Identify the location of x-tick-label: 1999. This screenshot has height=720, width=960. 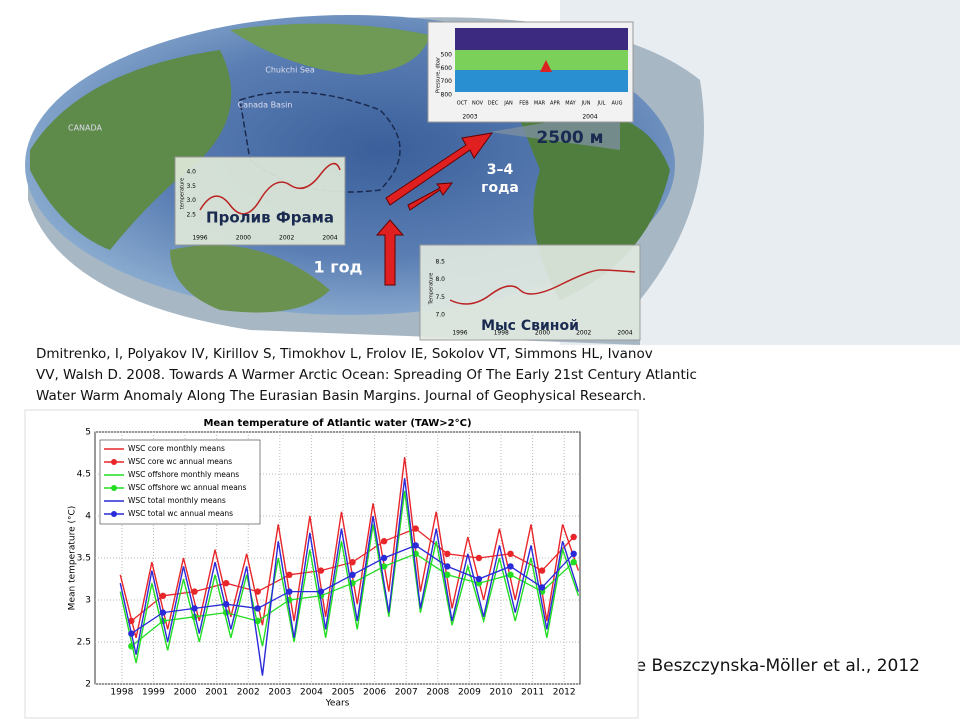
(153, 693).